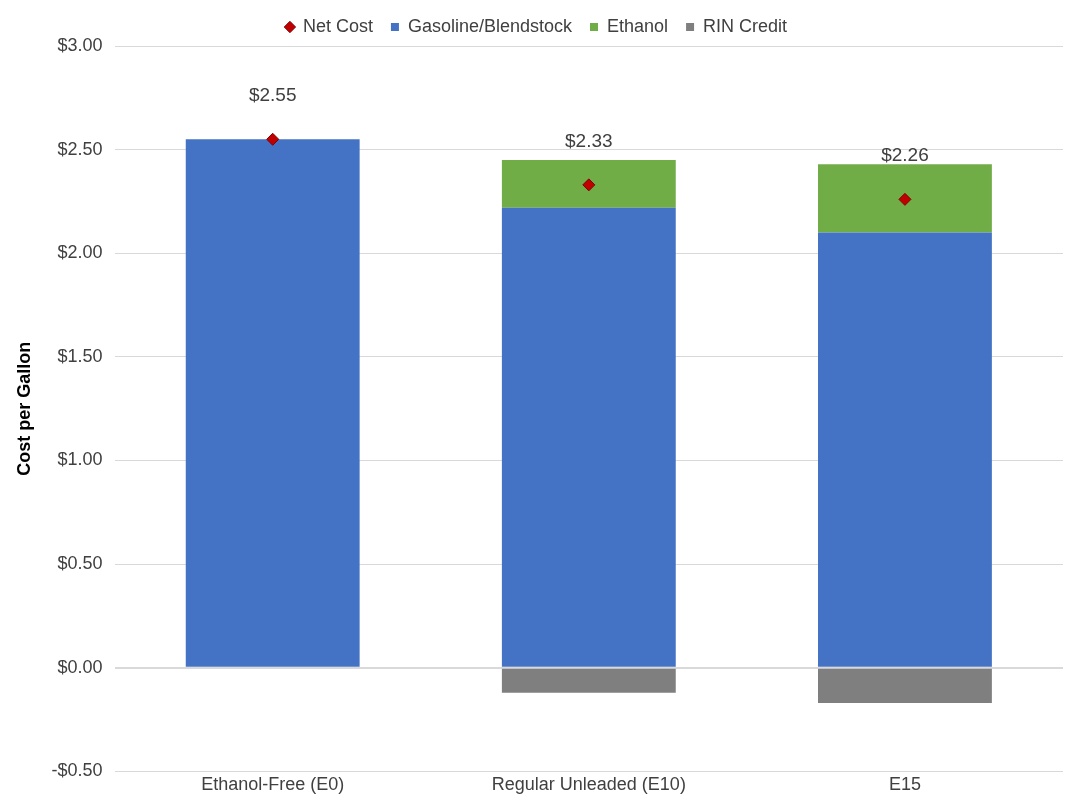 This screenshot has height=803, width=1083. What do you see at coordinates (589, 140) in the screenshot?
I see `data-label: $2.33` at bounding box center [589, 140].